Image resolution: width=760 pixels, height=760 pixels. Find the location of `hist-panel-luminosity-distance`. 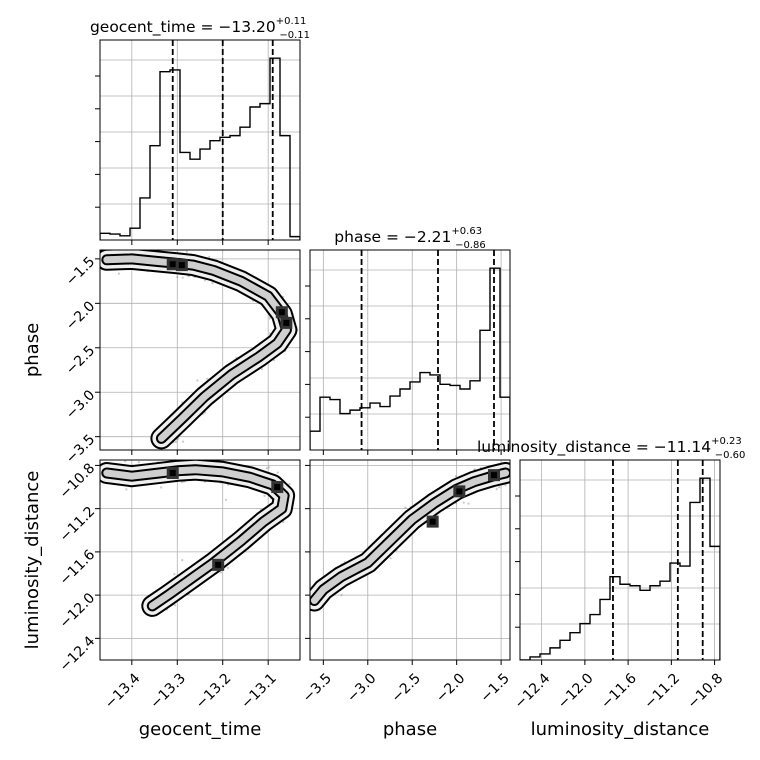

hist-panel-luminosity-distance is located at coordinates (620, 560).